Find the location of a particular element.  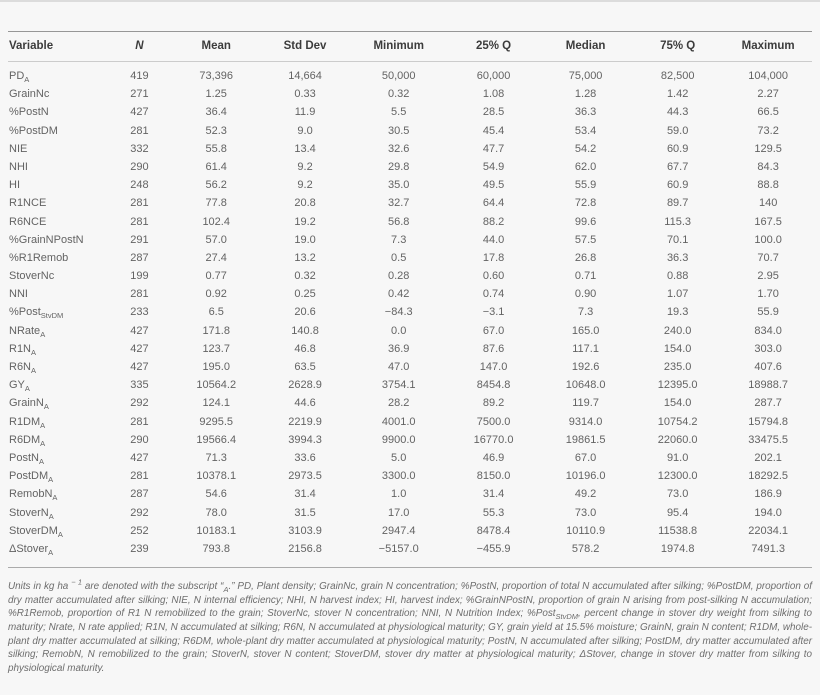

cell-value: 53.4 is located at coordinates (585, 130).